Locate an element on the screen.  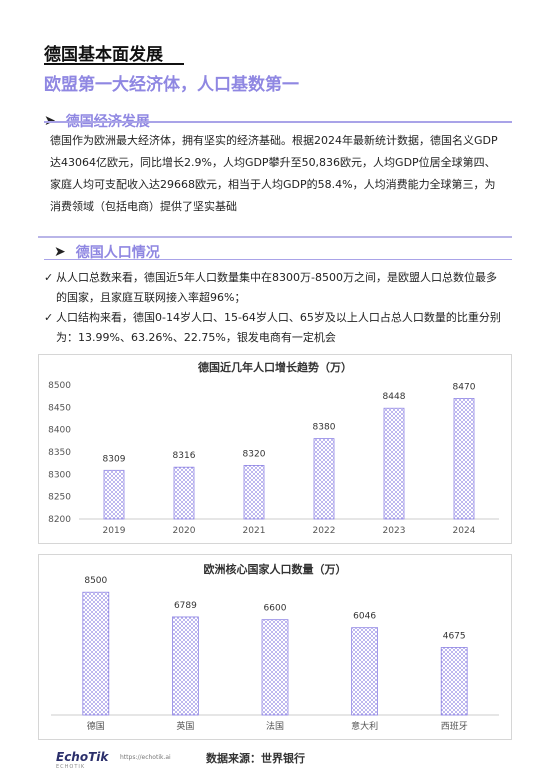
y-tick-label: 8400 is located at coordinates (59, 431).